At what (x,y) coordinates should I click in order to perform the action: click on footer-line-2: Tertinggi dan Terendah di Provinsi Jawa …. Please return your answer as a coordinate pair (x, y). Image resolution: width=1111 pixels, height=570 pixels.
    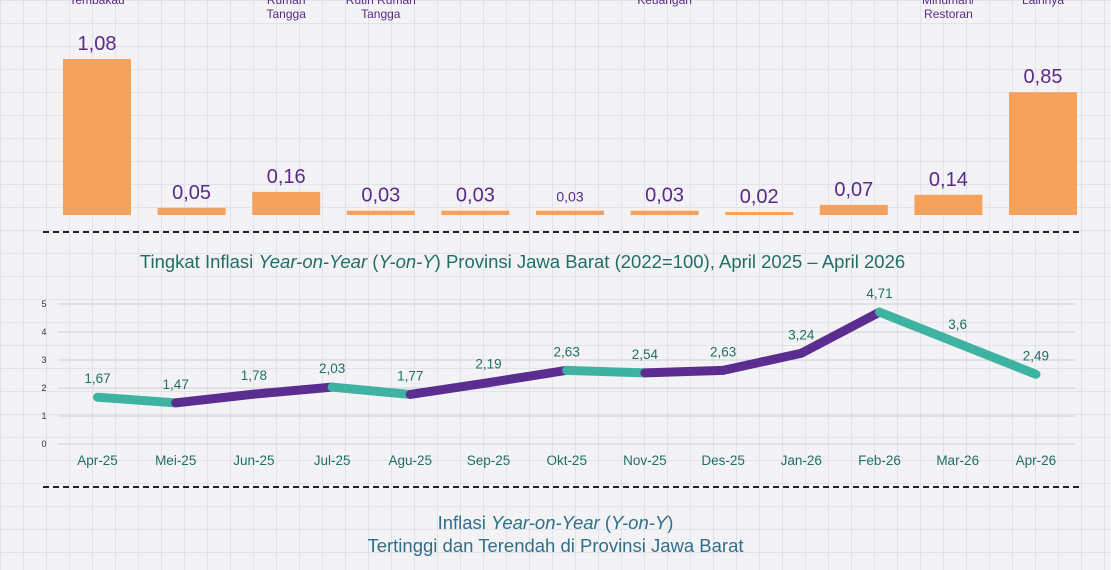
    Looking at the image, I should click on (555, 545).